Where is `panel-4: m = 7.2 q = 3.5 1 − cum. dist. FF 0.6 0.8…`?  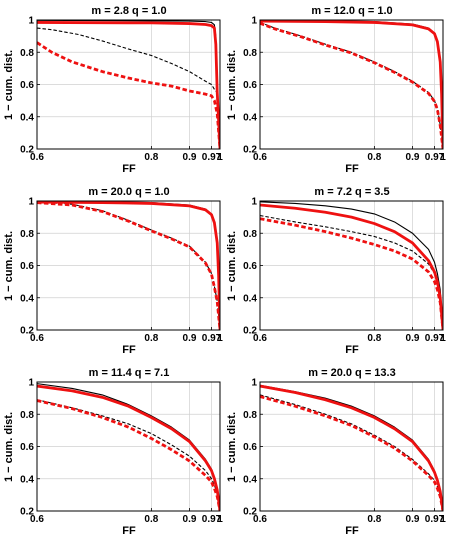 panel-4: m = 7.2 q = 3.5 1 − cum. dist. FF 0.6 0.8… is located at coordinates (336, 271).